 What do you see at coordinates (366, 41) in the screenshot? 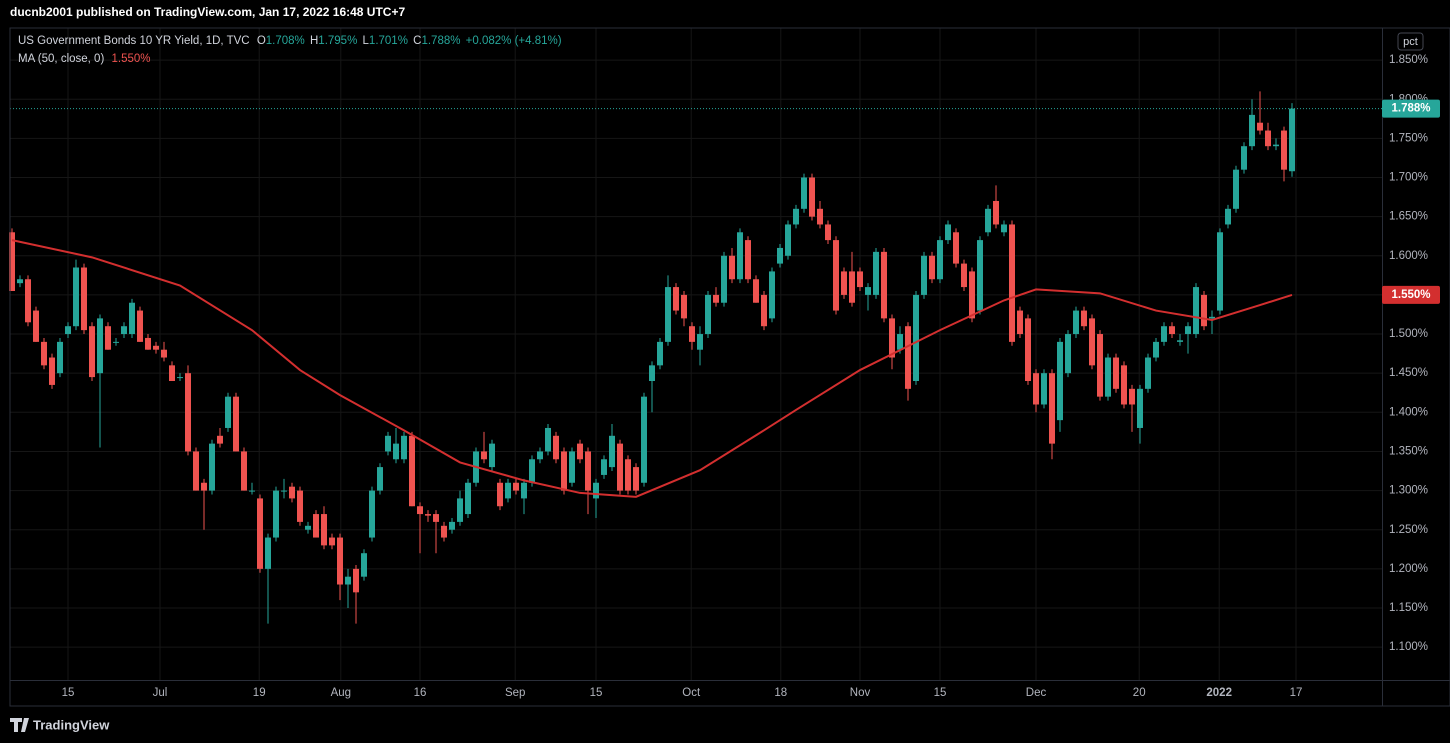
I see `legend-l-label: L` at bounding box center [366, 41].